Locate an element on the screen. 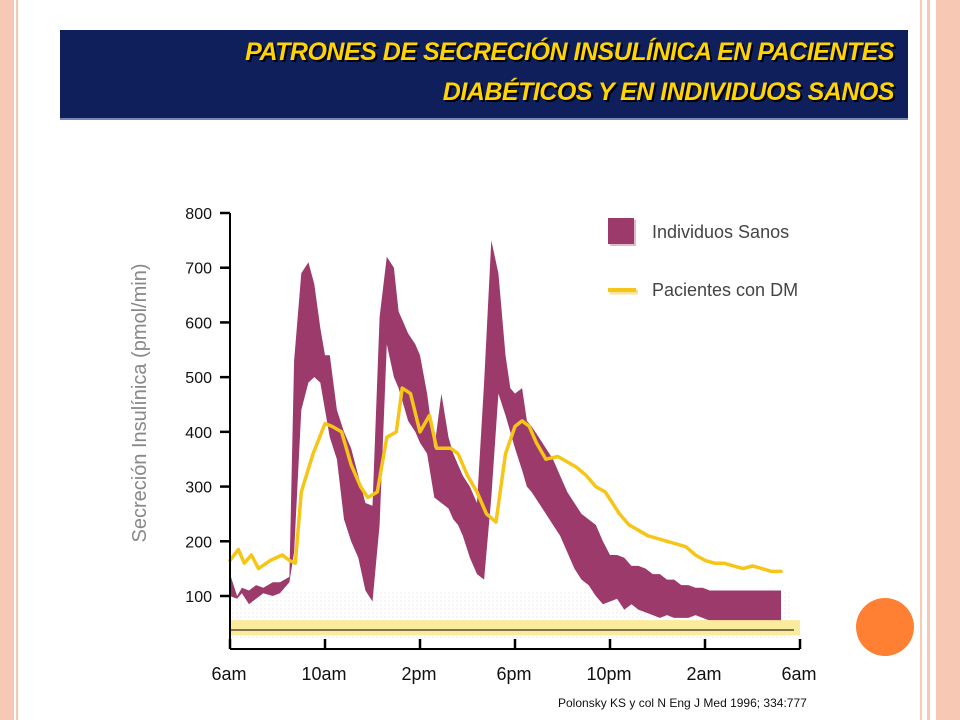 The image size is (960, 720). y-tick-label: 500 is located at coordinates (198, 378).